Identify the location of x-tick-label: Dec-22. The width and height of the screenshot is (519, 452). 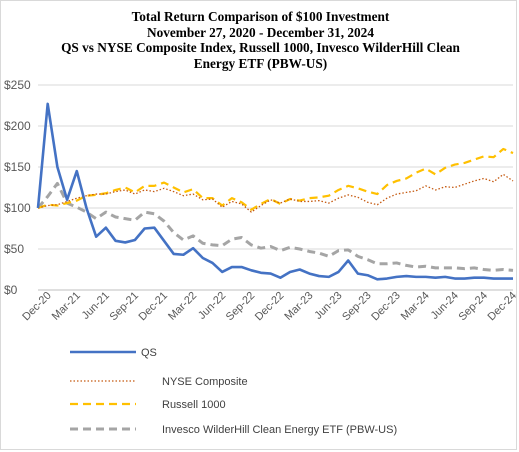
(270, 307).